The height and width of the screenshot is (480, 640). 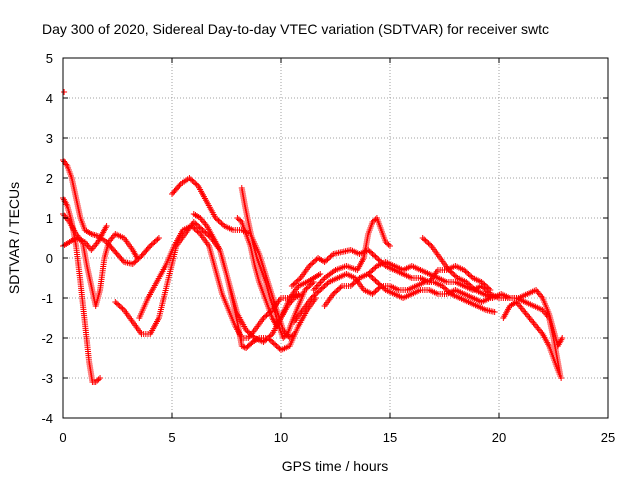 I want to click on y-tick-label: -1, so click(x=47, y=298).